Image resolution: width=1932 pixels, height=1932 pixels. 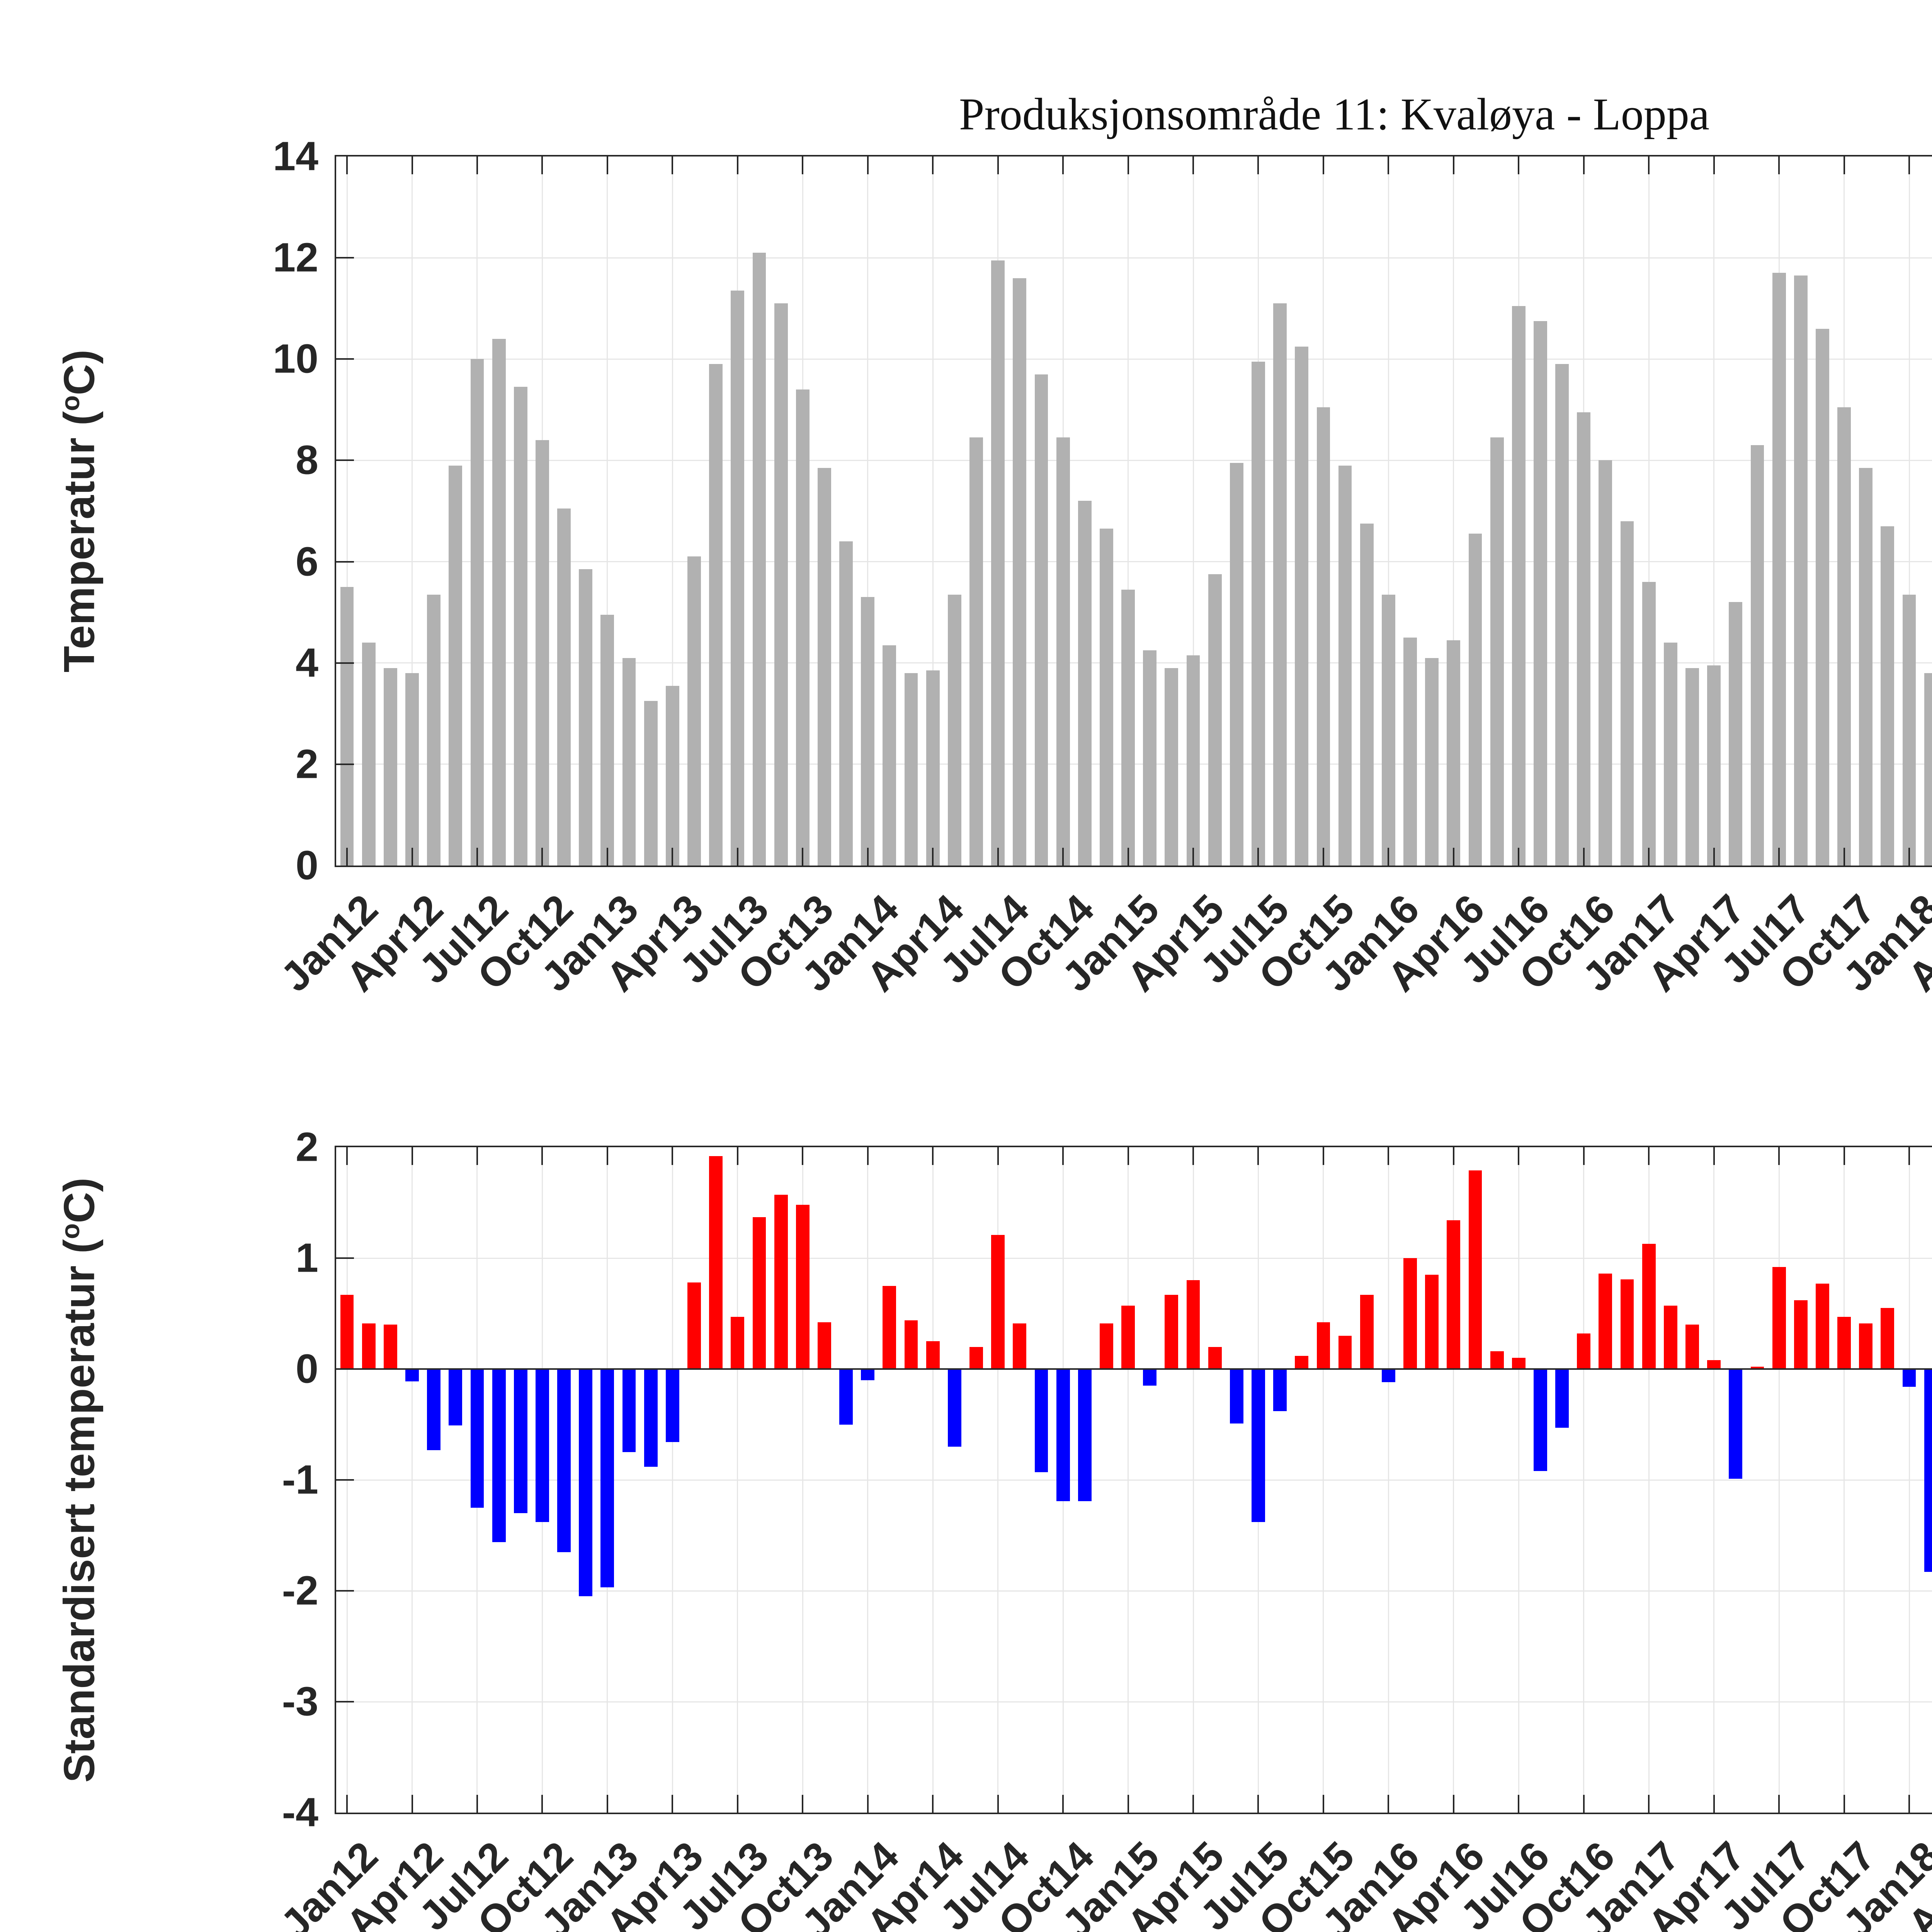 I want to click on bar-Nov16, so click(x=1605, y=1321).